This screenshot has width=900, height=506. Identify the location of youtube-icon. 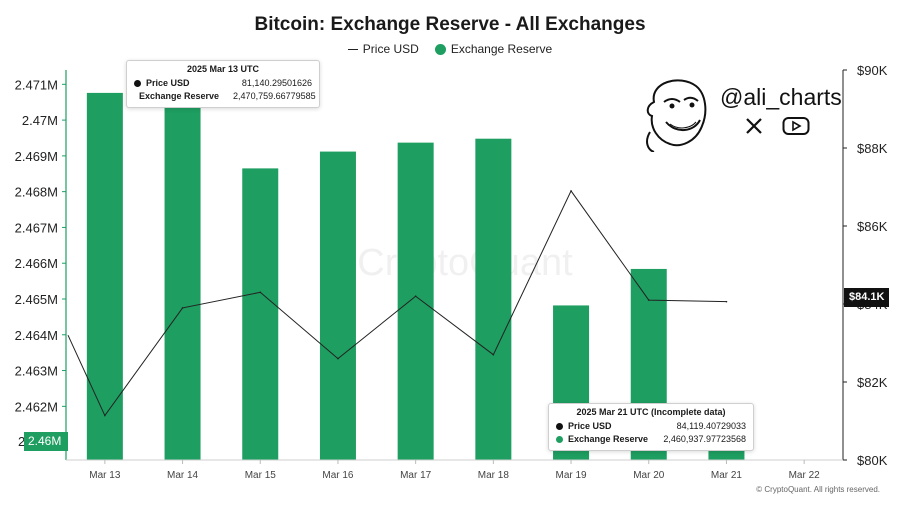
(796, 126).